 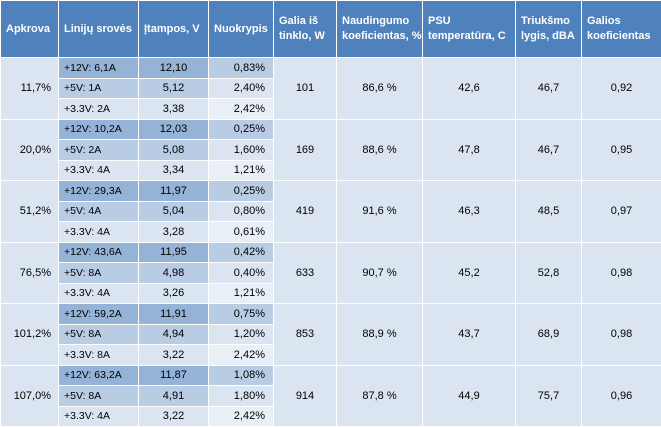 I want to click on header-itampos: Įtampos, V, so click(x=173, y=29).